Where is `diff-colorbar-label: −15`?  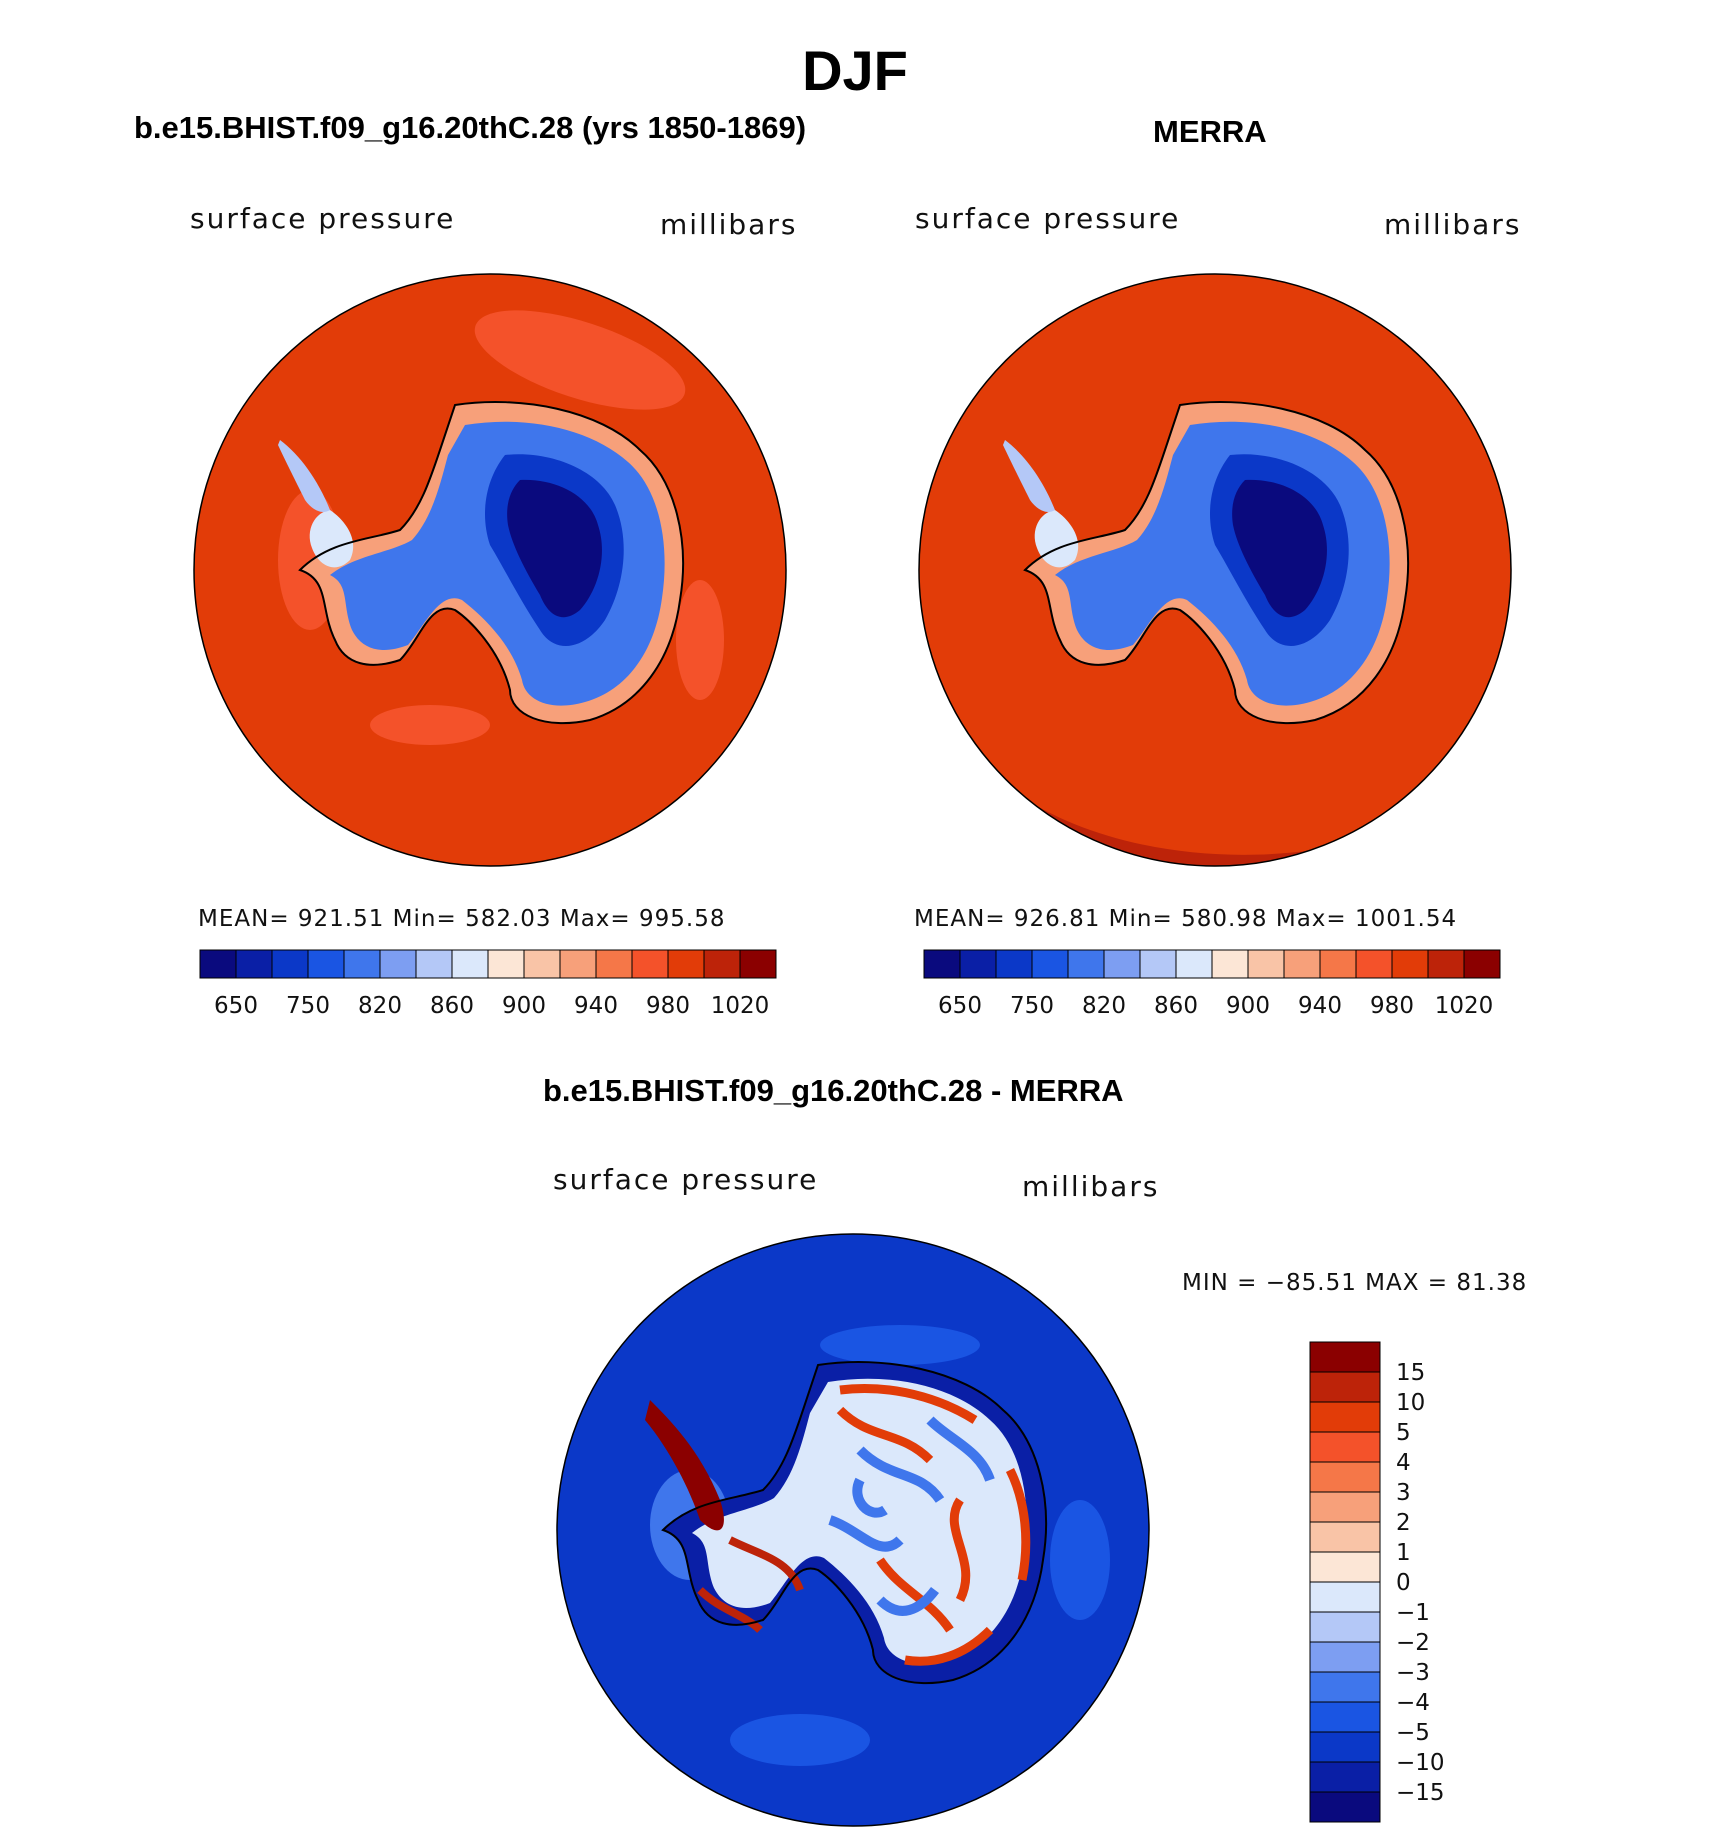 diff-colorbar-label: −15 is located at coordinates (1420, 1793).